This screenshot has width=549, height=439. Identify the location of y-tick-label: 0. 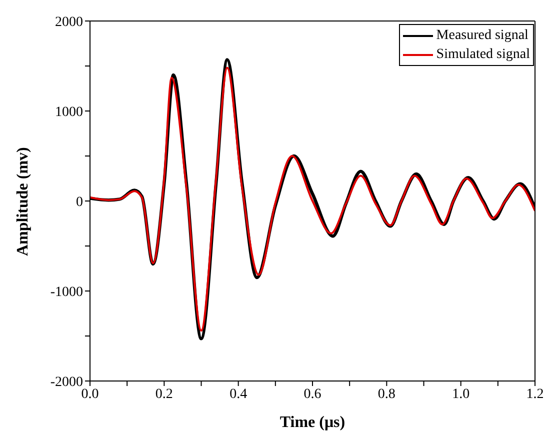
(79, 202).